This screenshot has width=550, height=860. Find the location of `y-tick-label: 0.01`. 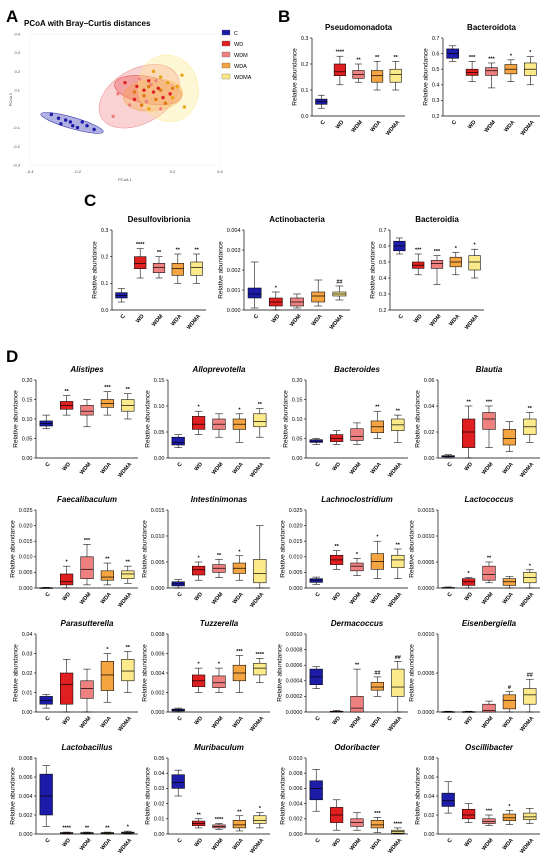

y-tick-label: 0.01 is located at coordinates (27, 693).